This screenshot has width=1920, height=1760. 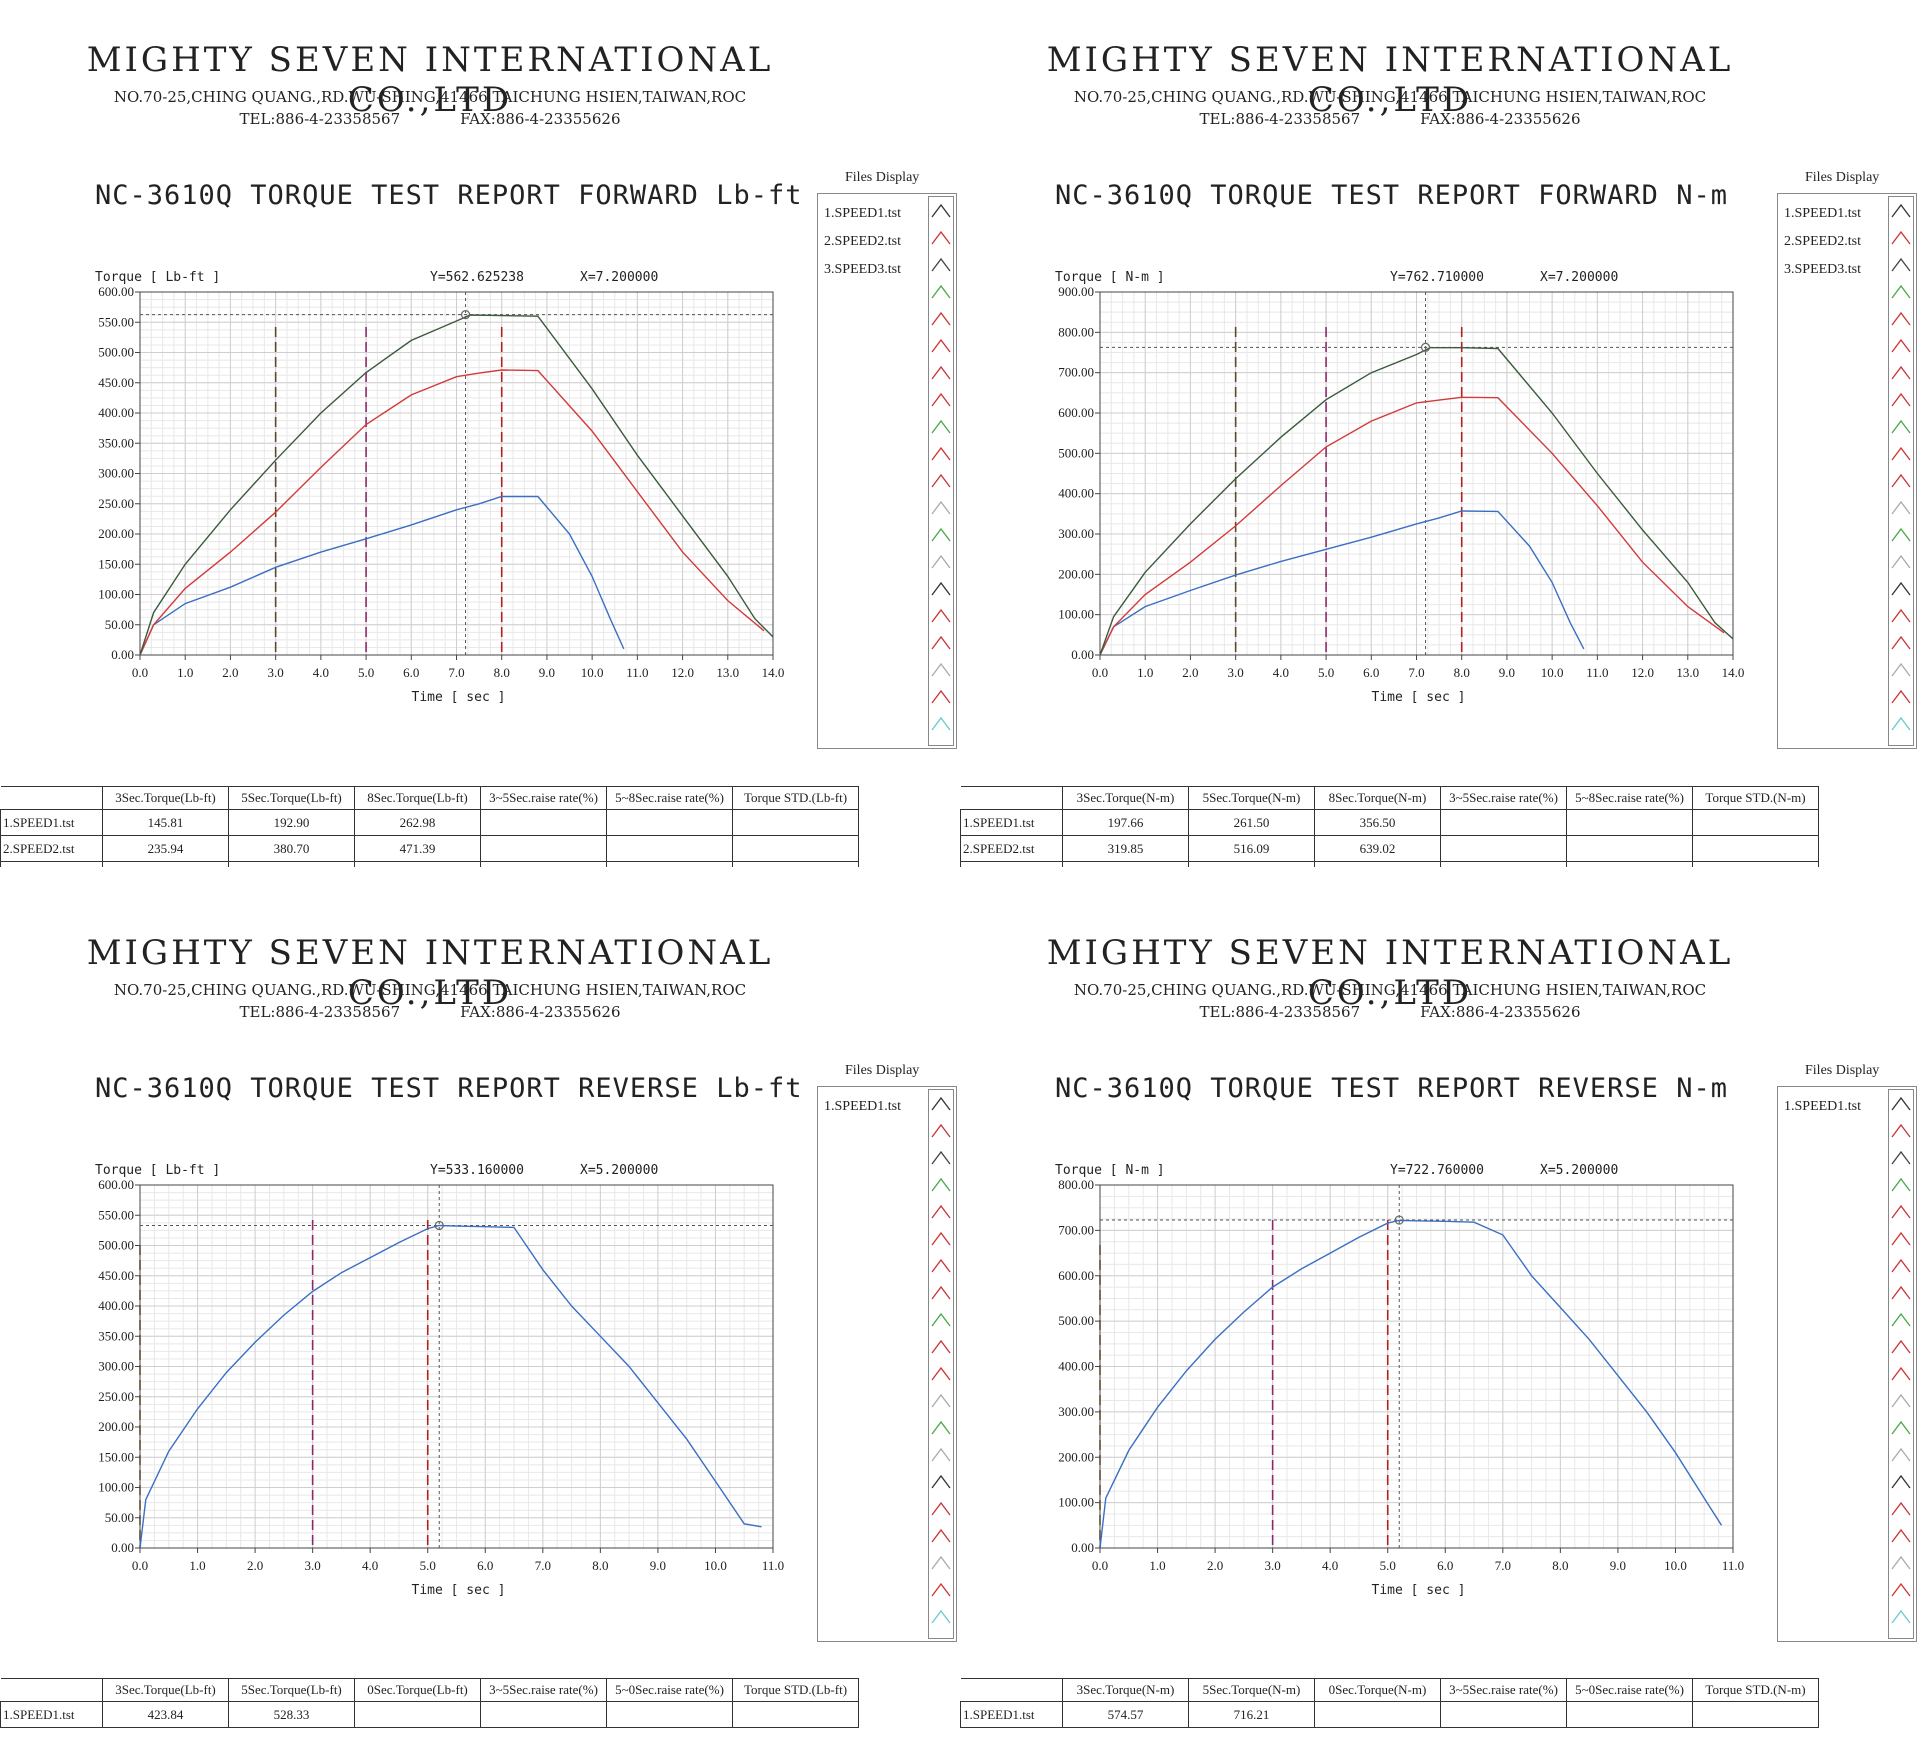 I want to click on y-tick-label: 450.00, so click(x=116, y=1275).